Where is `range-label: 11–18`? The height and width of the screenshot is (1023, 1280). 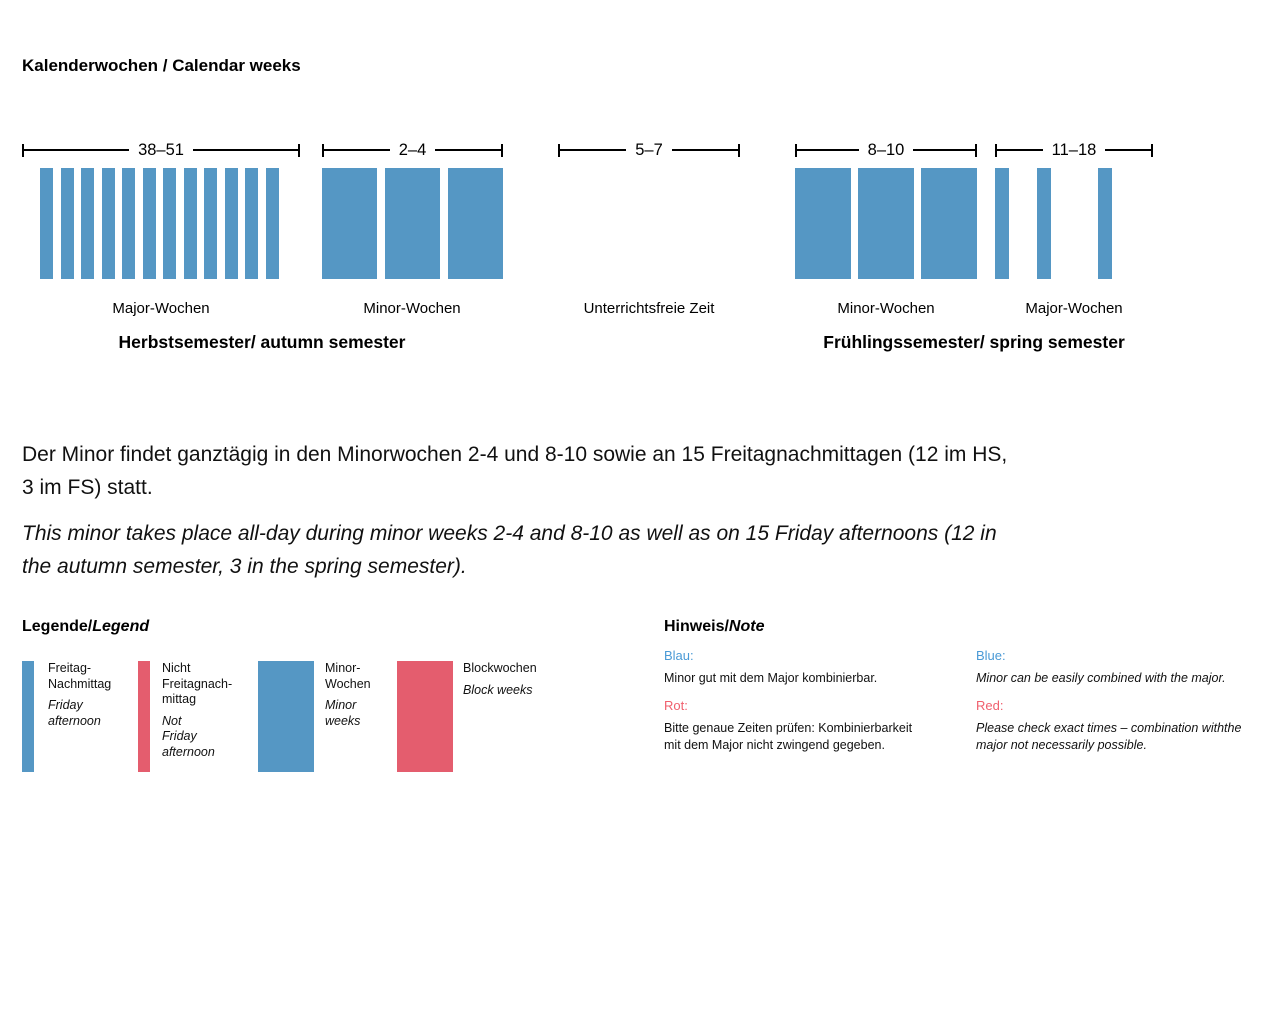 range-label: 11–18 is located at coordinates (1074, 150).